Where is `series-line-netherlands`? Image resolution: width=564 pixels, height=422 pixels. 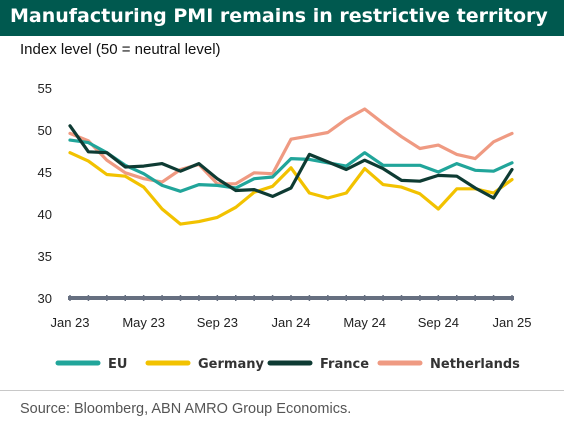
series-line-netherlands is located at coordinates (291, 146).